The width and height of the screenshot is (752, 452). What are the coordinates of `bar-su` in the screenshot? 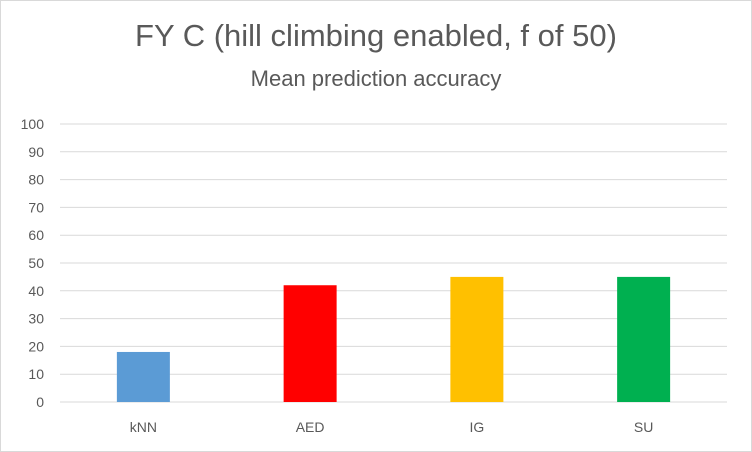 It's located at (644, 339).